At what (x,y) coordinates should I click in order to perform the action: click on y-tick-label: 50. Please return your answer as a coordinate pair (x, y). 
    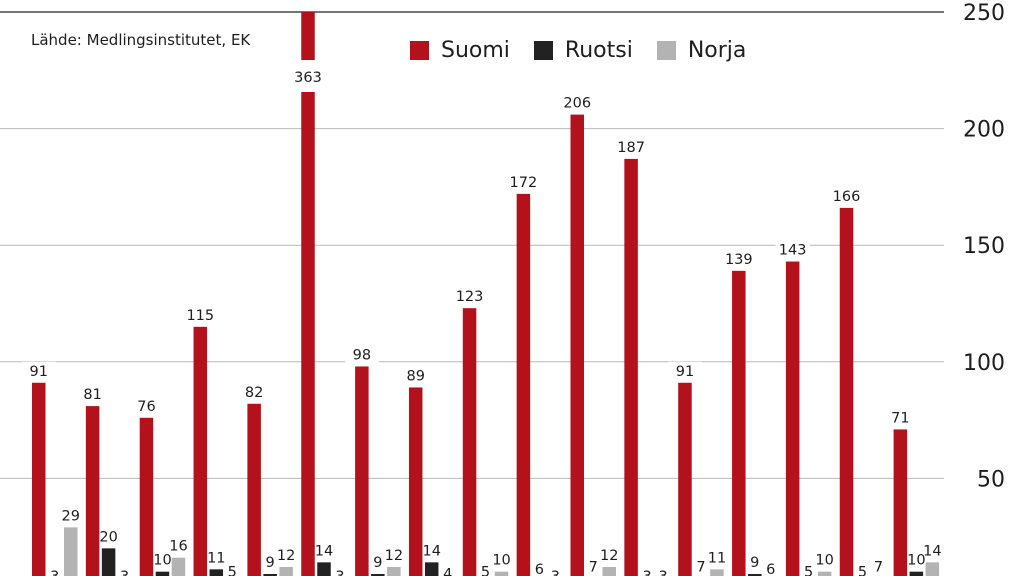
    Looking at the image, I should click on (991, 479).